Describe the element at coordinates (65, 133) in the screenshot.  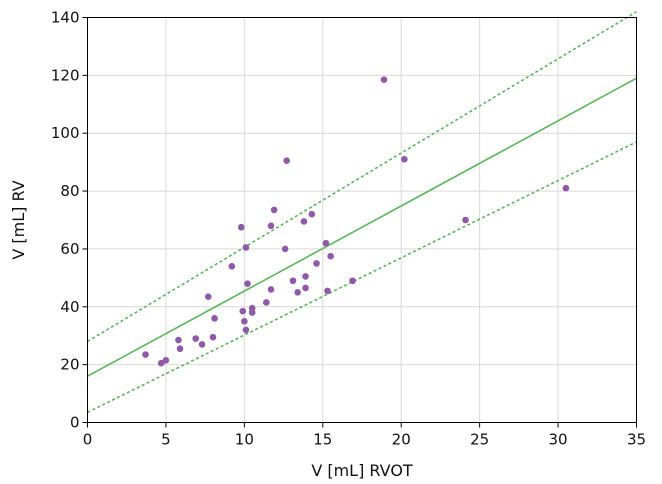
I see `y-tick-label: 100` at that location.